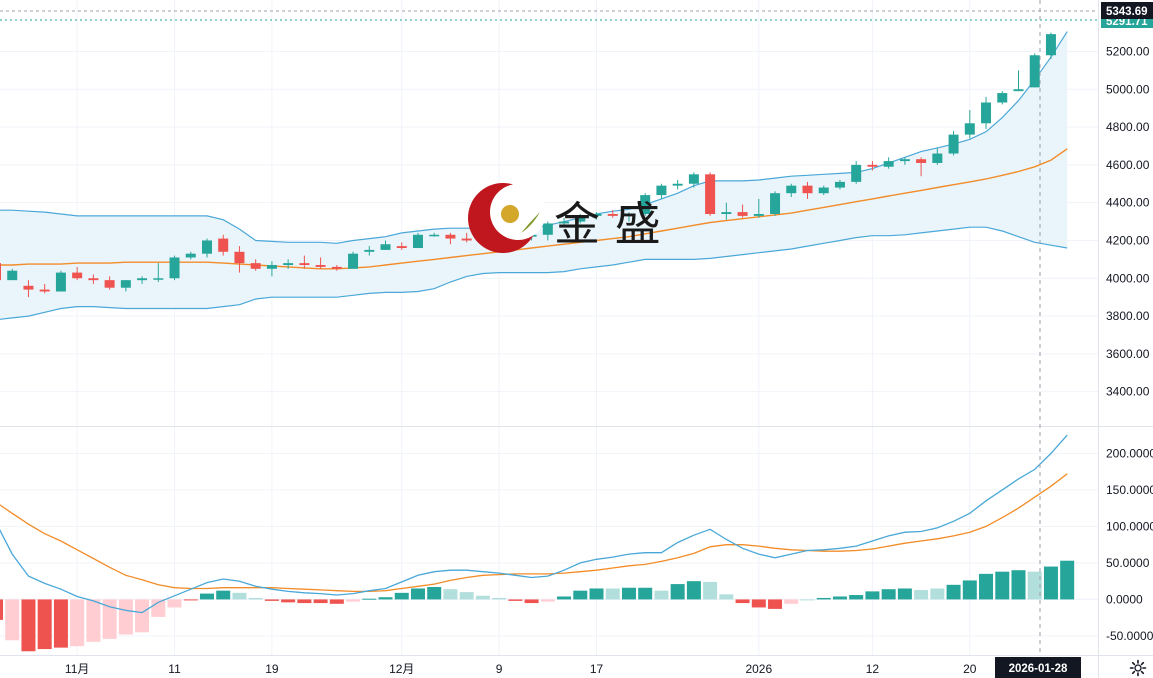 This screenshot has width=1153, height=678. Describe the element at coordinates (758, 669) in the screenshot. I see `time-tick-label: 2026` at that location.